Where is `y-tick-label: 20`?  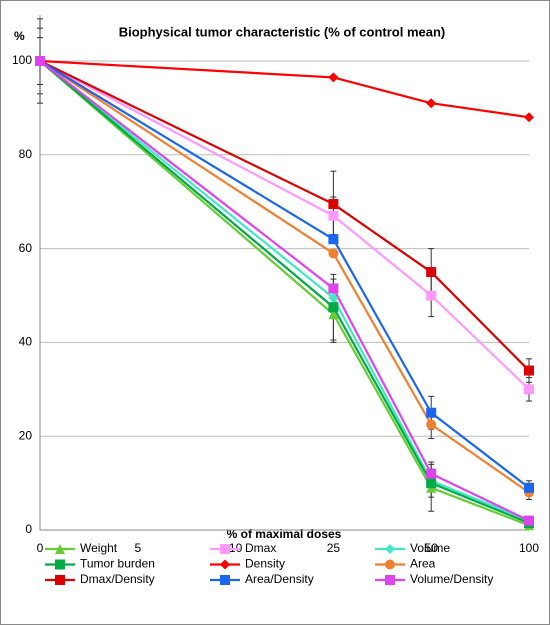
y-tick-label: 20 is located at coordinates (26, 435).